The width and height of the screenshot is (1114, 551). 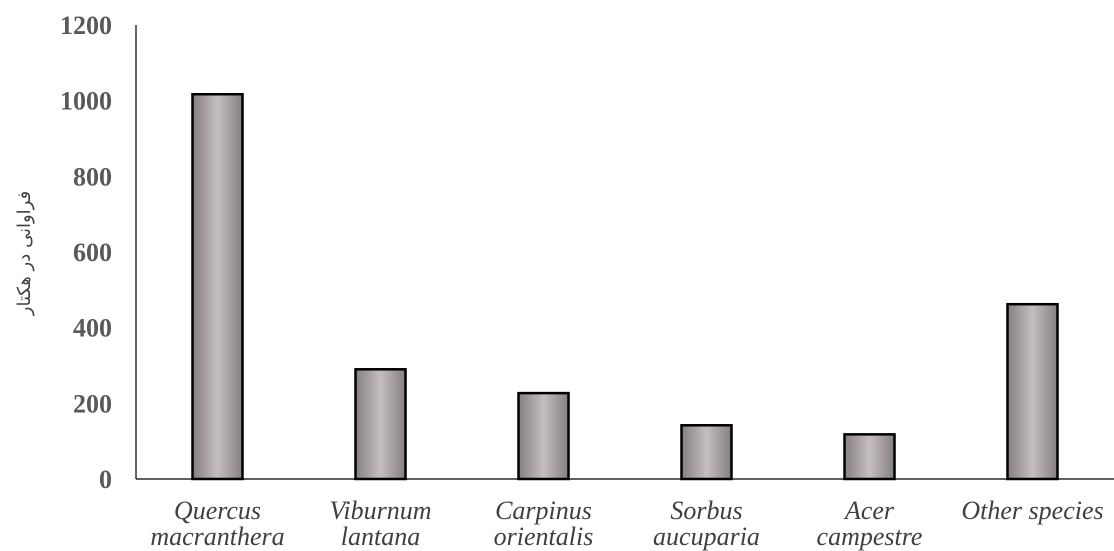 What do you see at coordinates (543, 510) in the screenshot?
I see `x-tick-label: Carpinus` at bounding box center [543, 510].